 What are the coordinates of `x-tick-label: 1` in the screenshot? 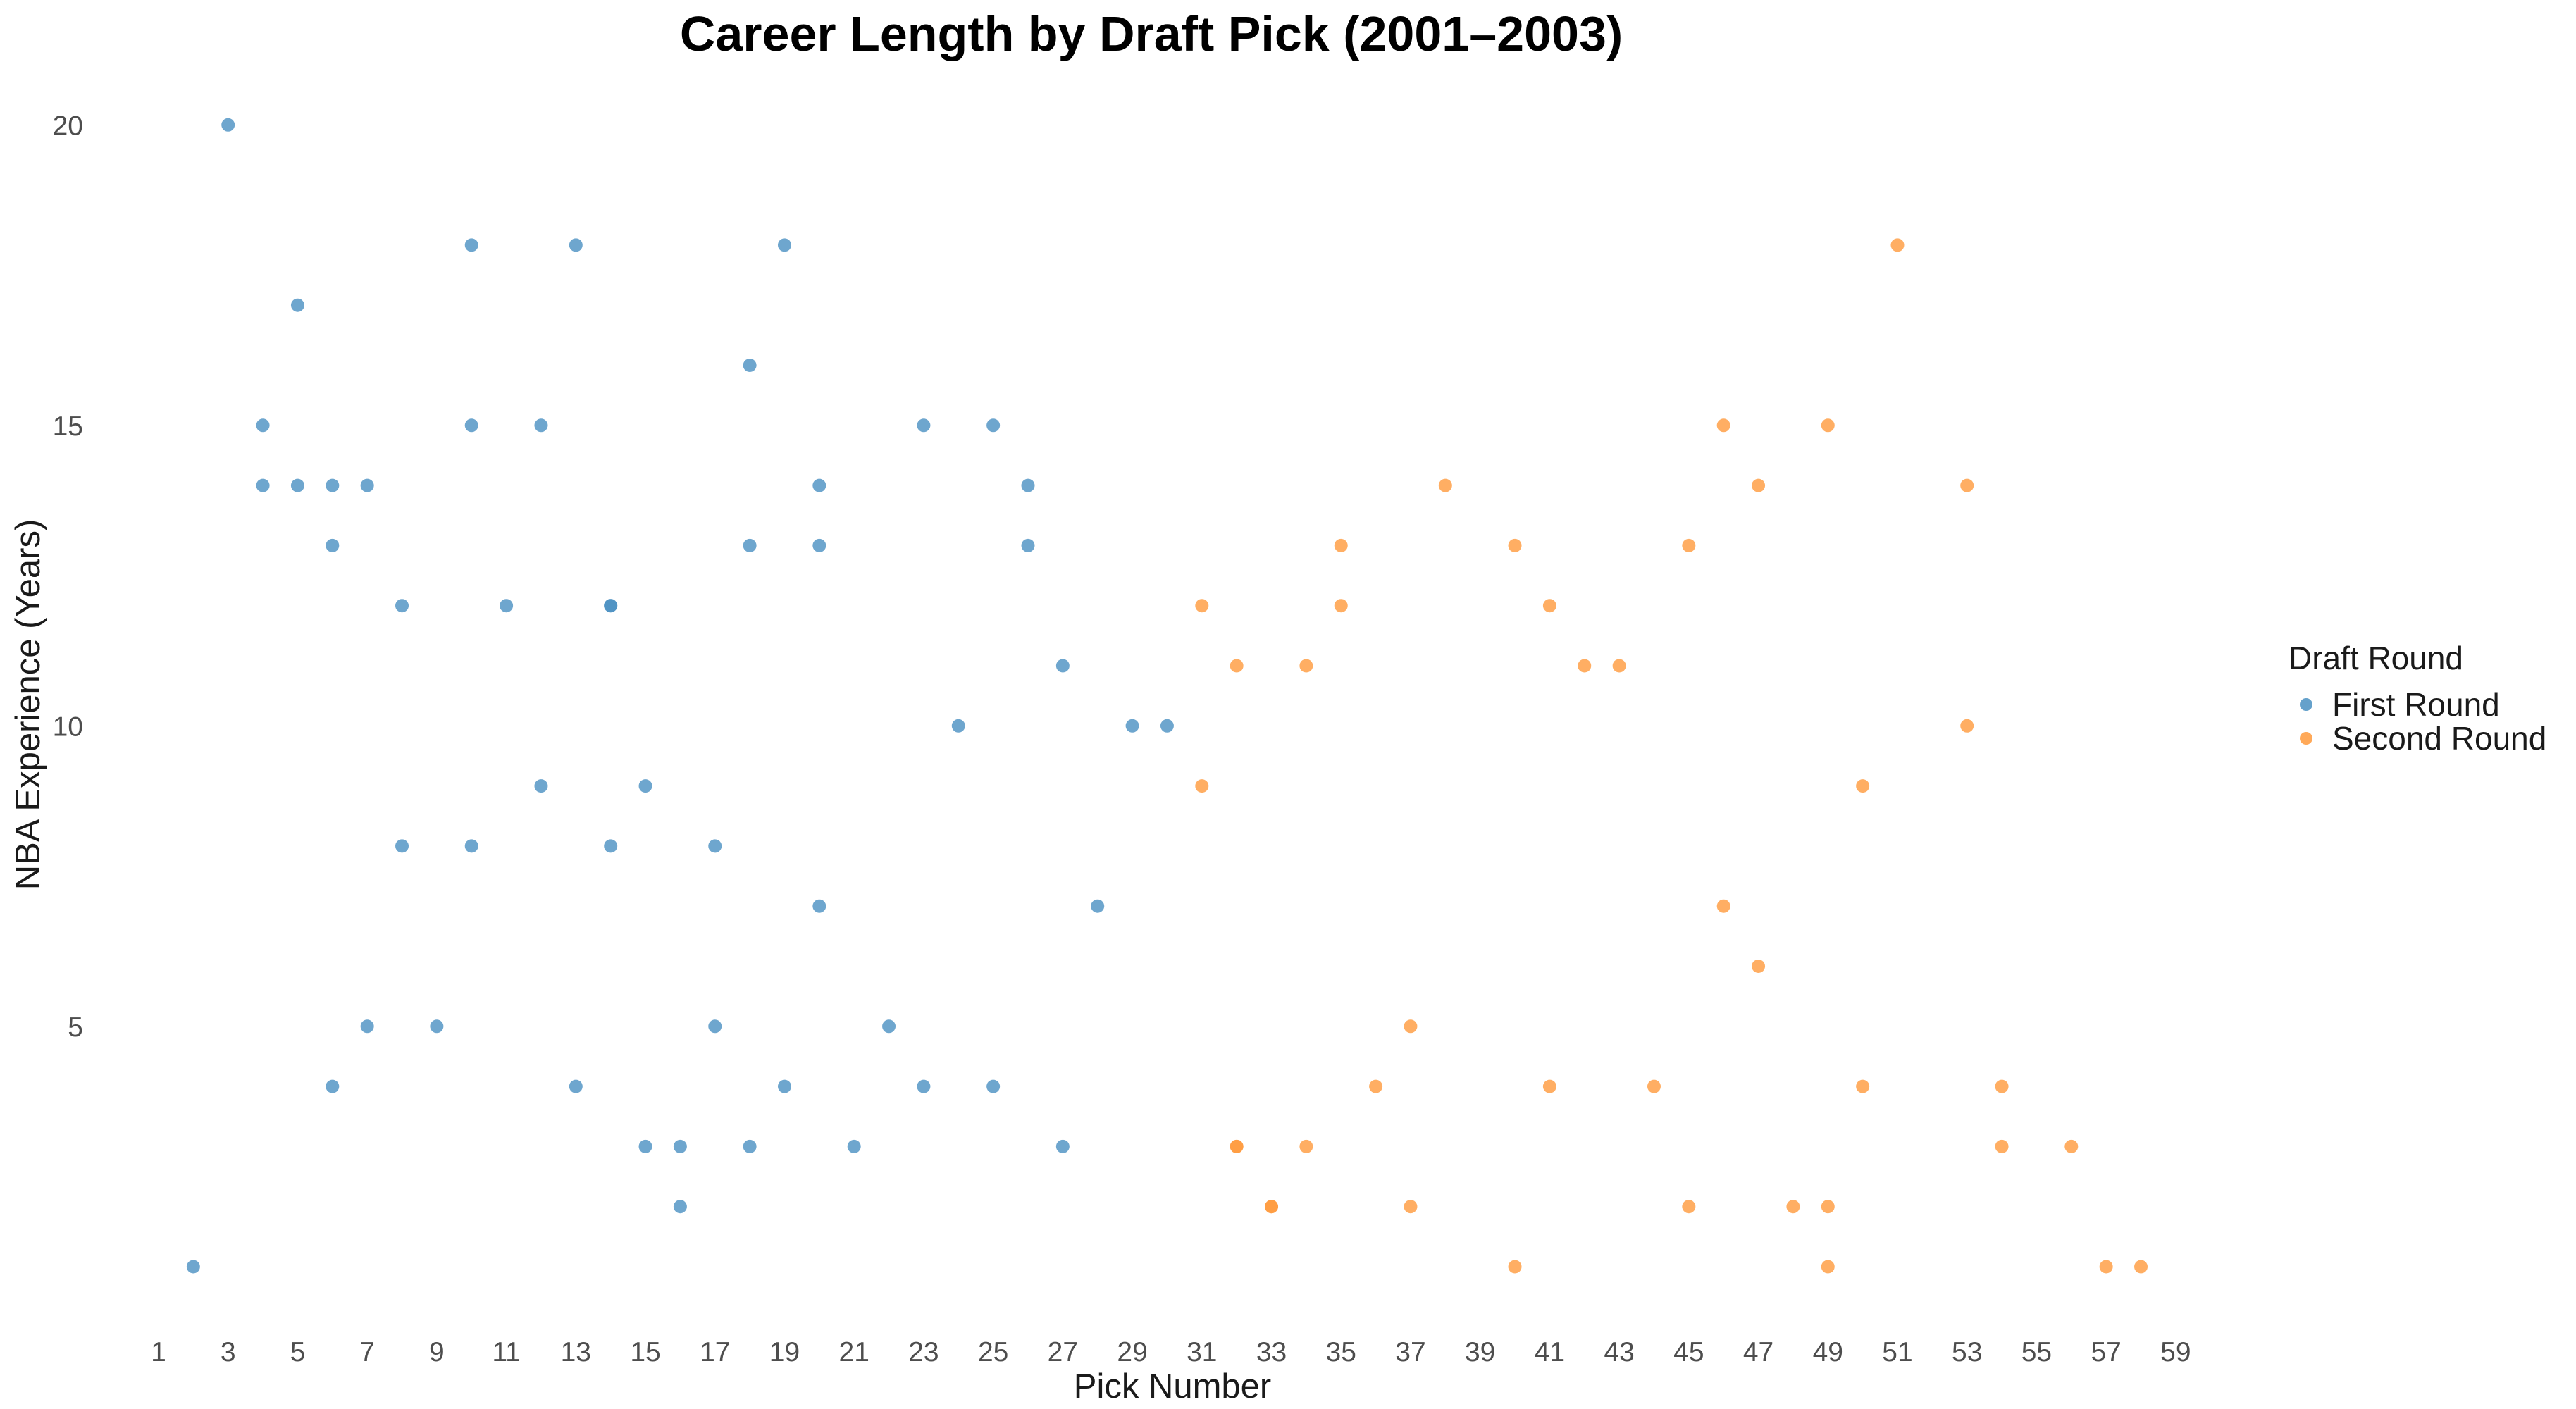 It's located at (158, 1352).